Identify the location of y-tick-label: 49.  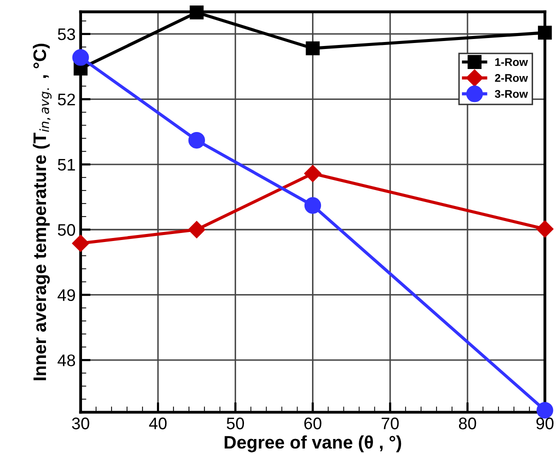
(66, 295).